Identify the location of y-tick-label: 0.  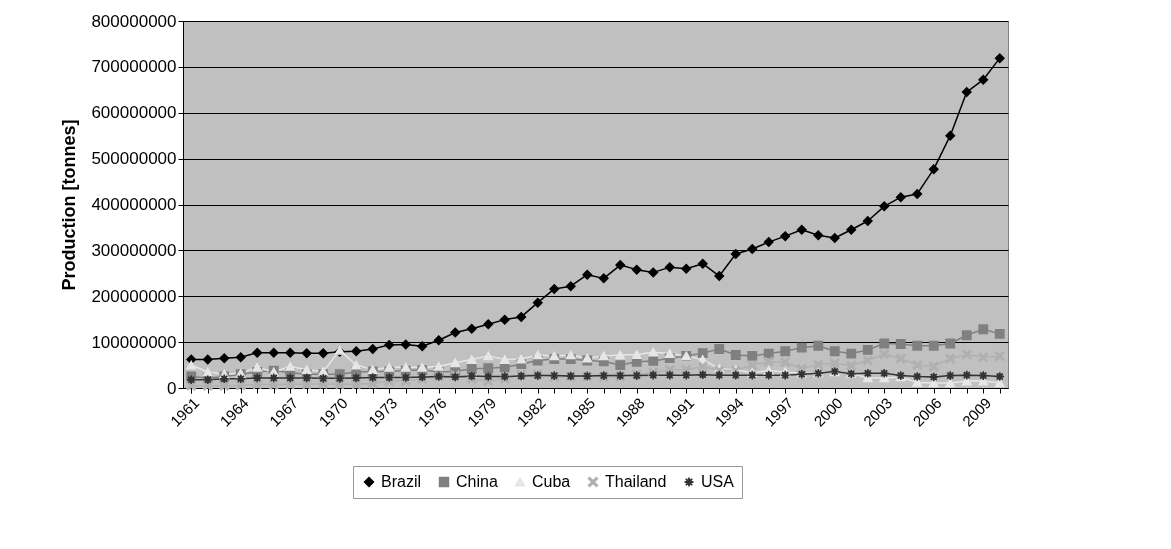
(172, 388).